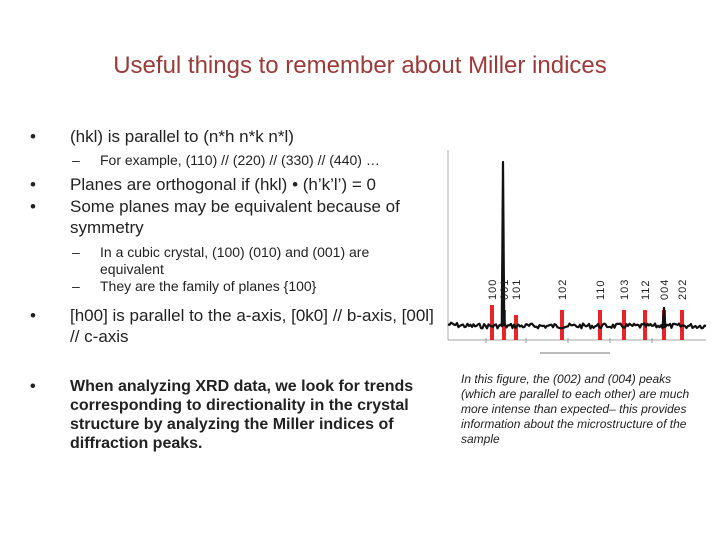 This screenshot has width=720, height=540. What do you see at coordinates (665, 289) in the screenshot?
I see `peak-label-004: 004` at bounding box center [665, 289].